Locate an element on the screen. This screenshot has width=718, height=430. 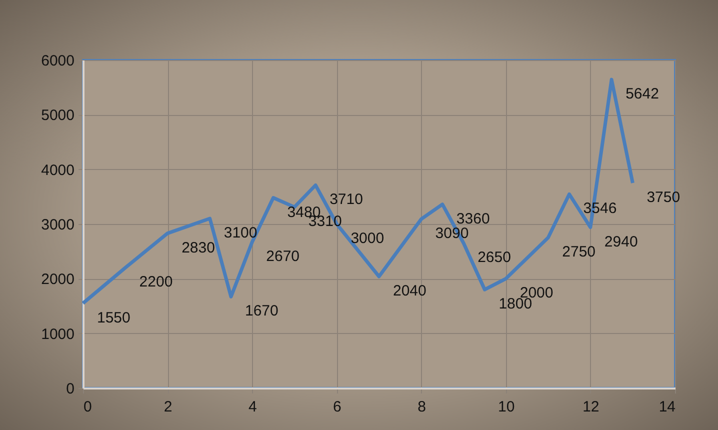
x-tick-label: 2 is located at coordinates (168, 407).